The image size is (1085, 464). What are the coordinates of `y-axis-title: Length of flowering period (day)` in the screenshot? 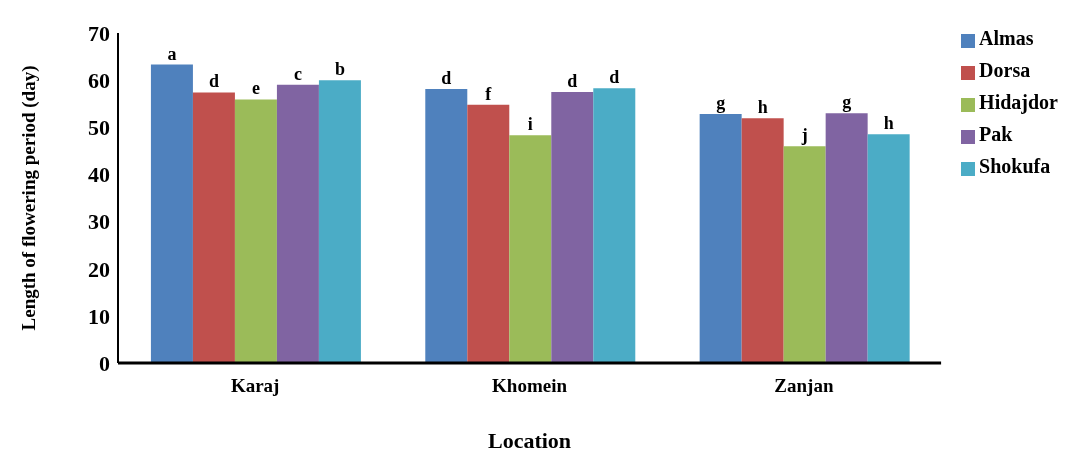 It's located at (28, 198).